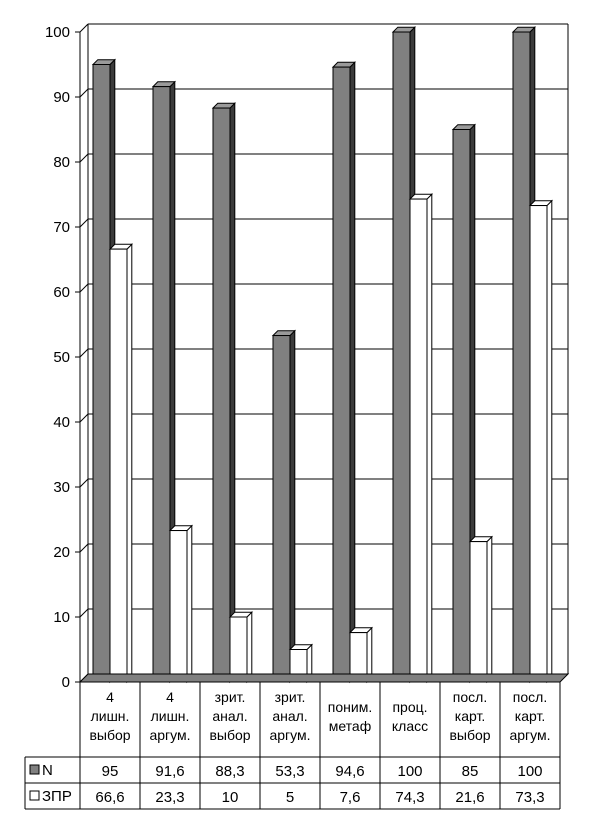 The width and height of the screenshot is (612, 824). Describe the element at coordinates (34, 795) in the screenshot. I see `legend-key-ЗПР` at that location.